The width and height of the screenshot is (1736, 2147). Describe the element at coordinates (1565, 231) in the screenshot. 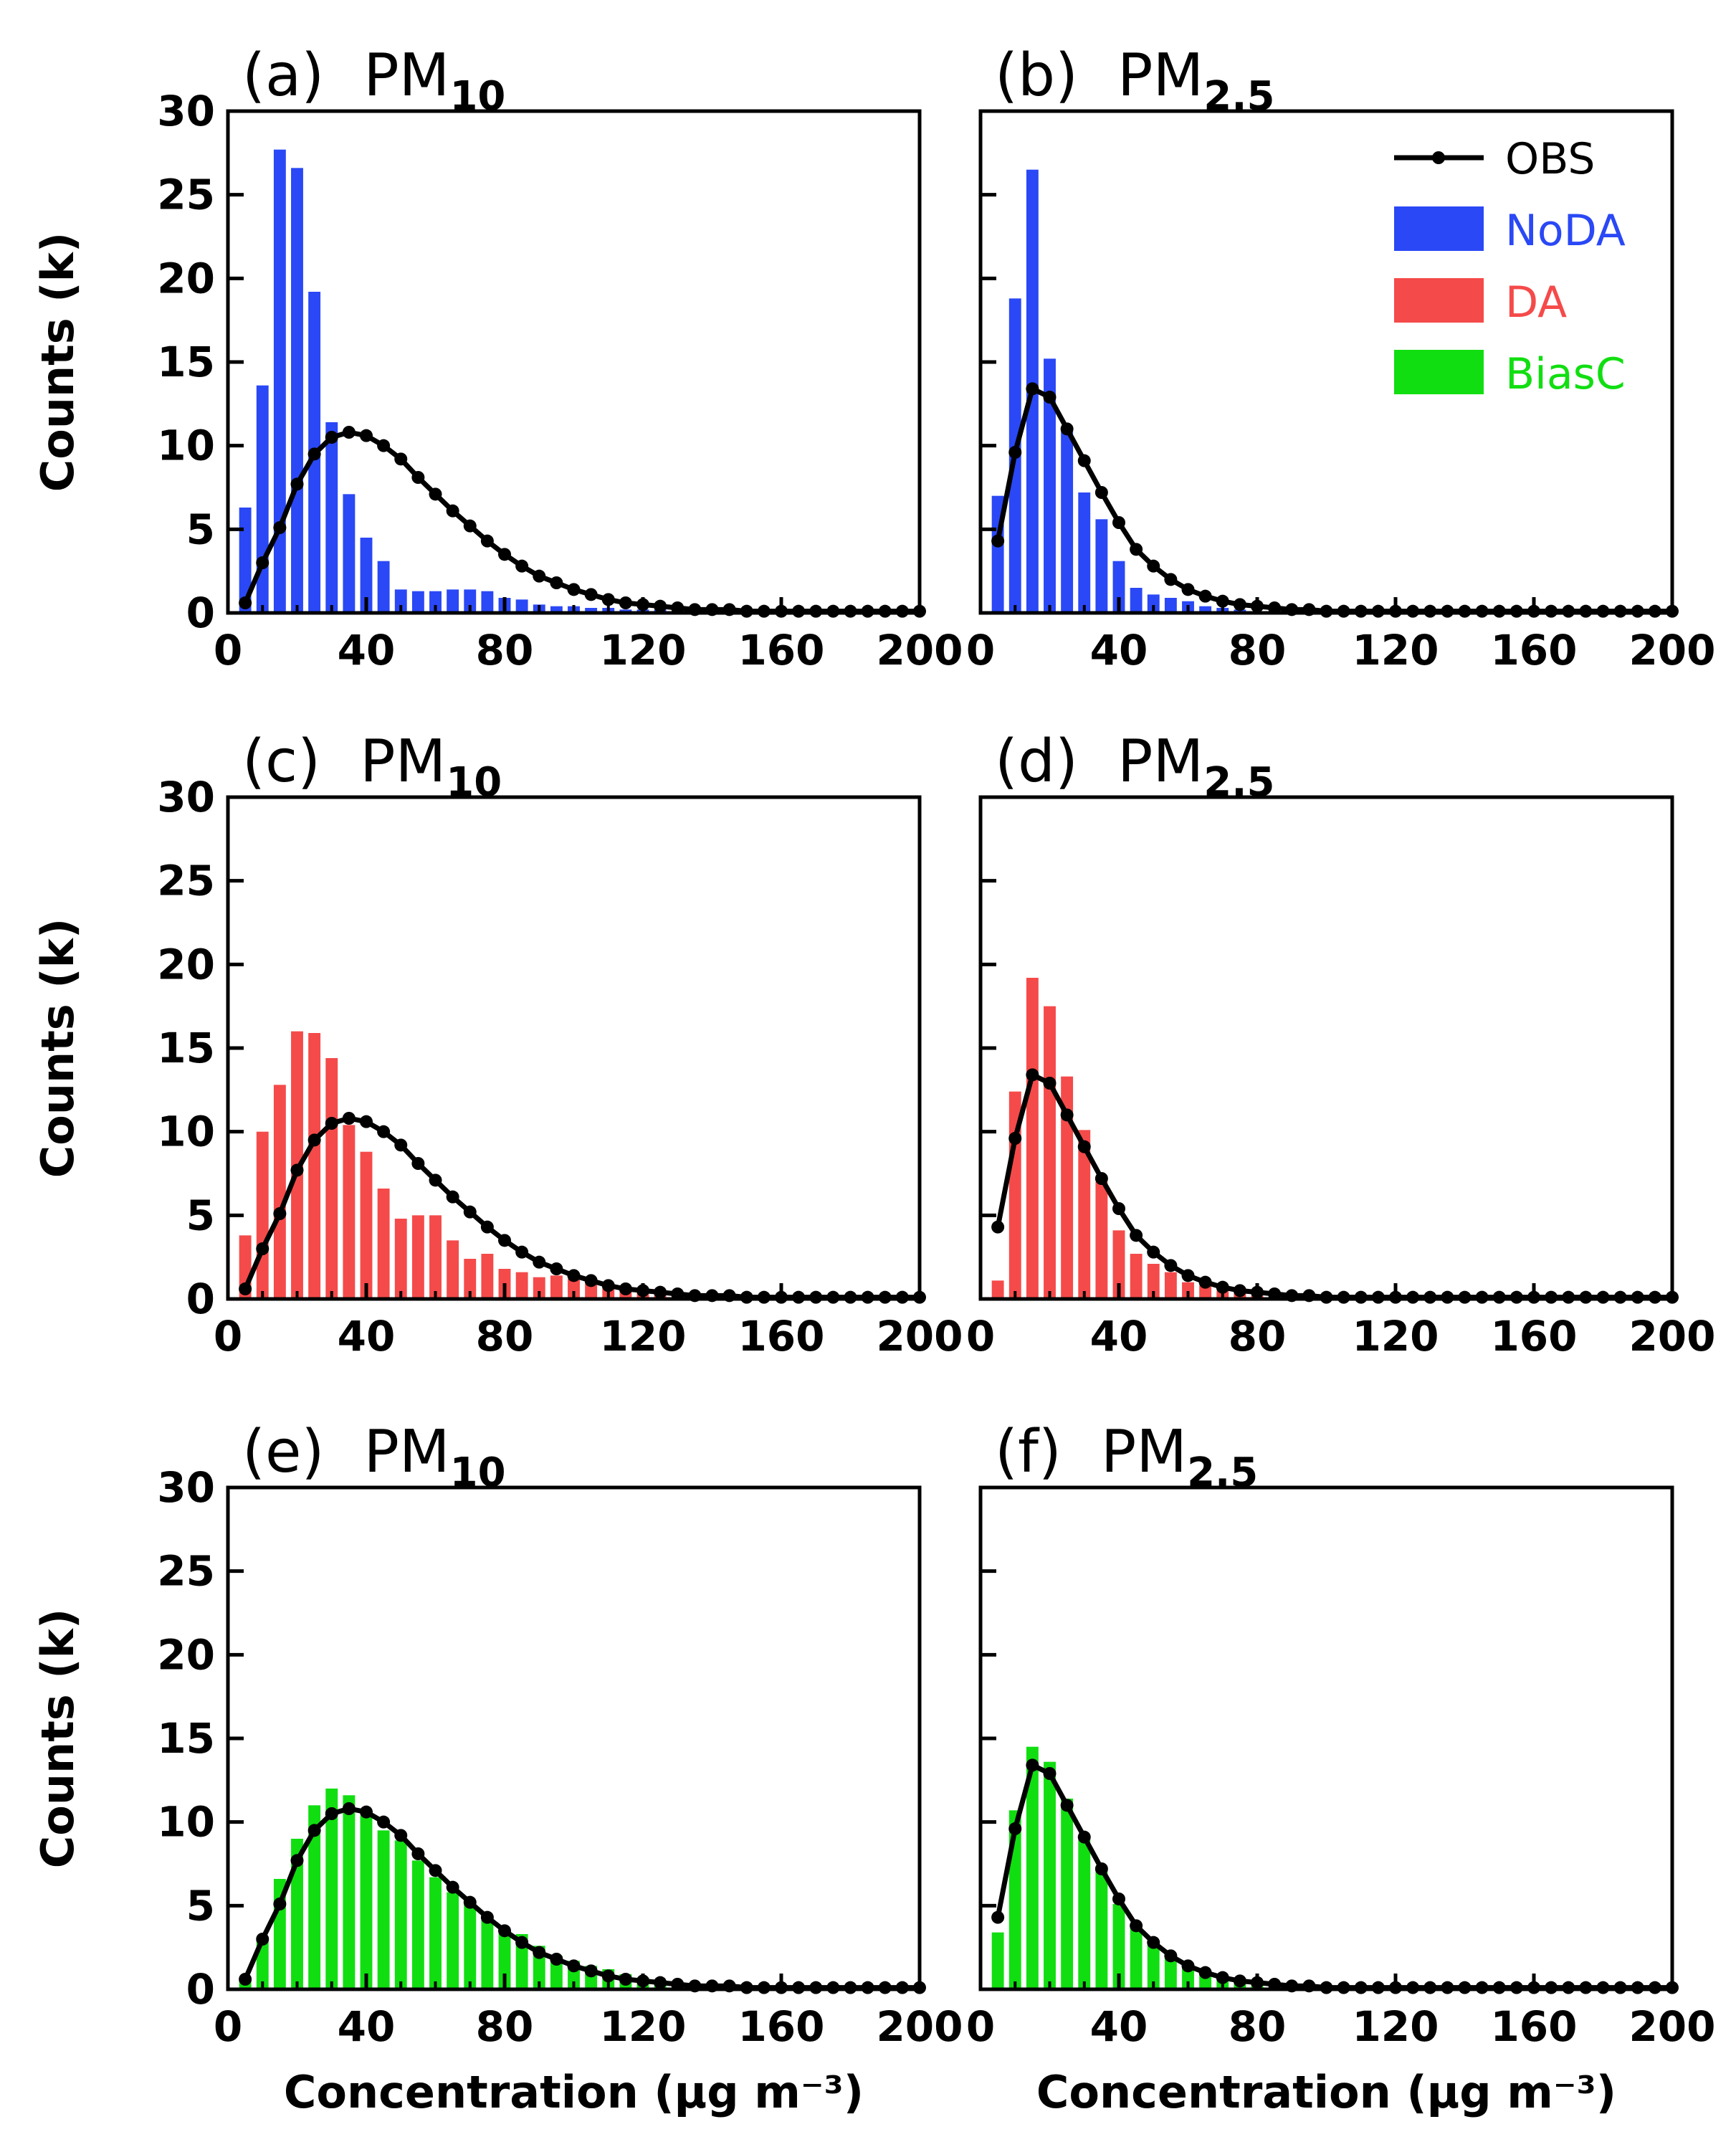

I see `legend-label-noda: NoDA` at that location.